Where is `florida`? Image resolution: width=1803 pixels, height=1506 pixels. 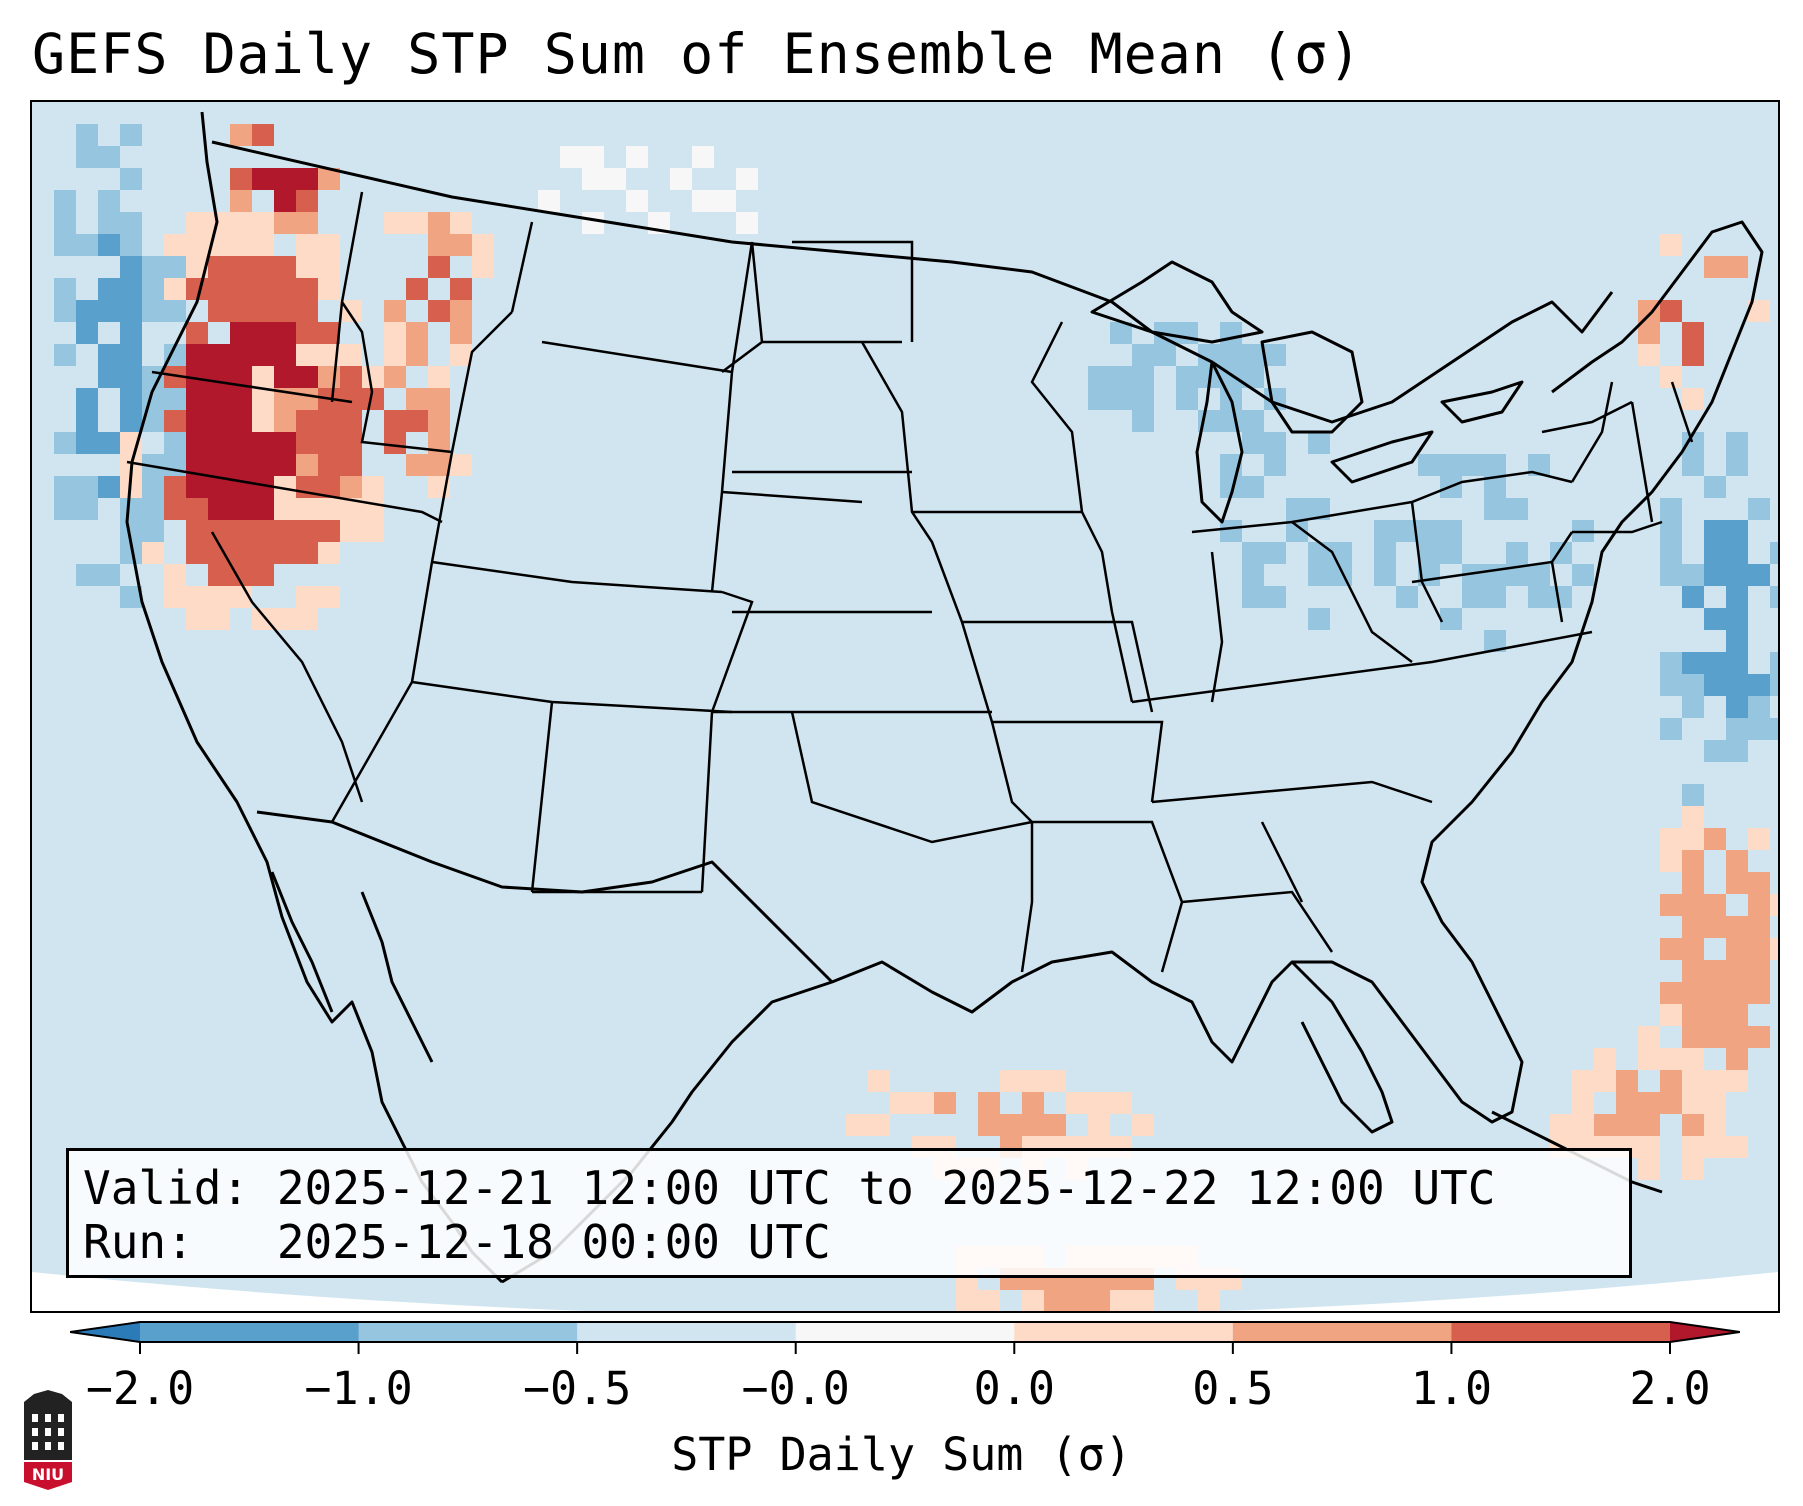 florida is located at coordinates (1342, 1047).